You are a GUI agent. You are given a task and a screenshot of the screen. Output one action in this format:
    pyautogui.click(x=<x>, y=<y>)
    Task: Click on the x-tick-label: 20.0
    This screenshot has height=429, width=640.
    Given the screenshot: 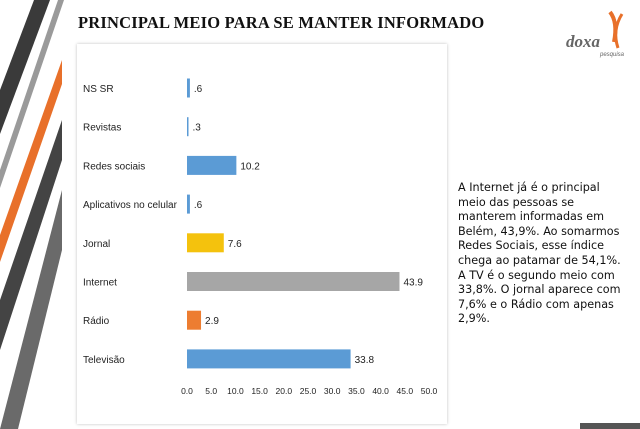 What is the action you would take?
    pyautogui.click(x=284, y=391)
    